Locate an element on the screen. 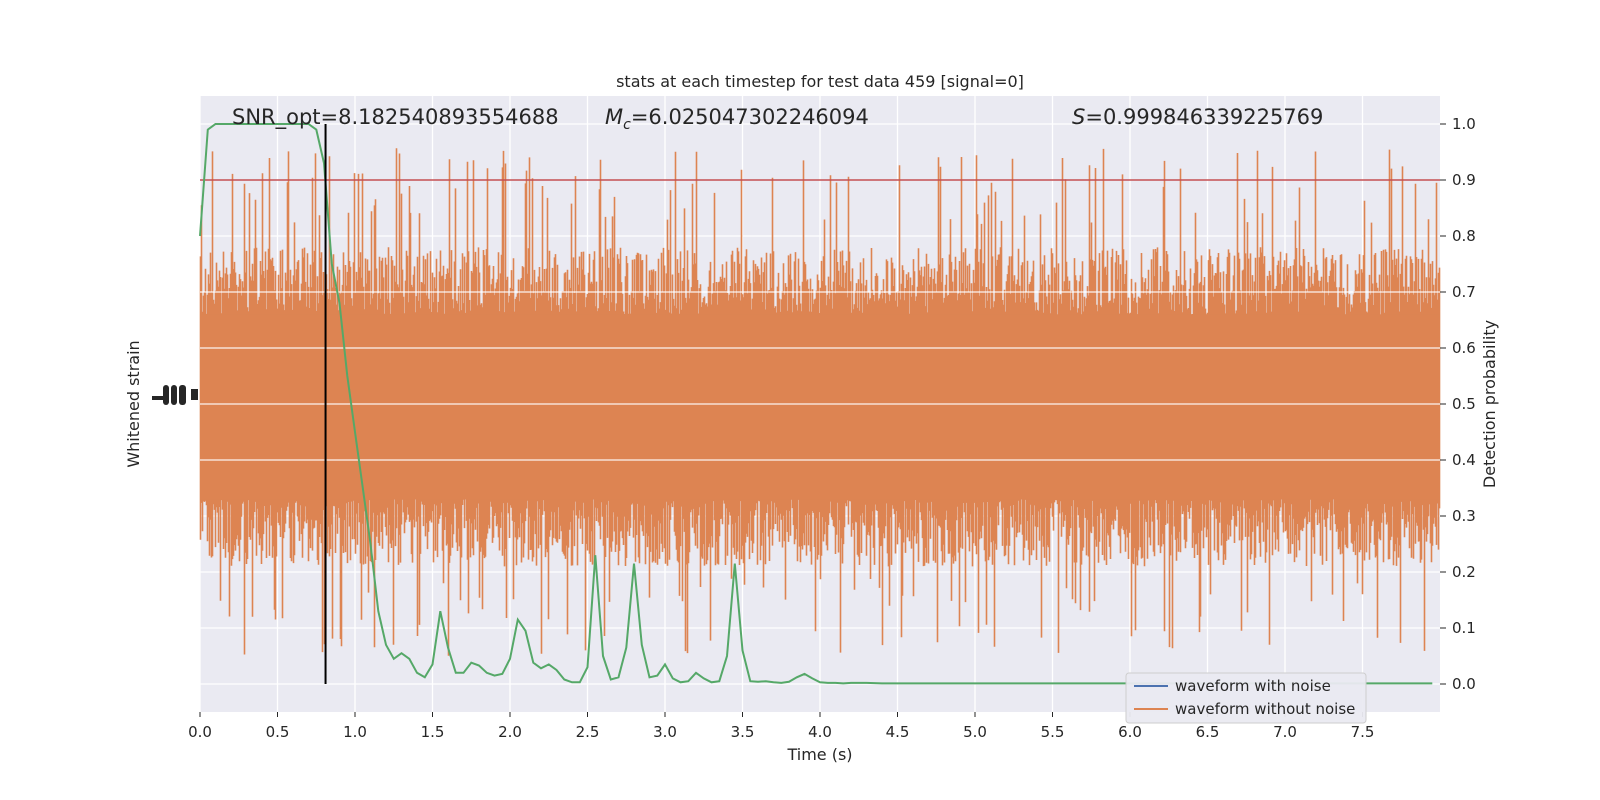 Image resolution: width=1600 pixels, height=800 pixels. x-tick-label: 6.5 is located at coordinates (1208, 732).